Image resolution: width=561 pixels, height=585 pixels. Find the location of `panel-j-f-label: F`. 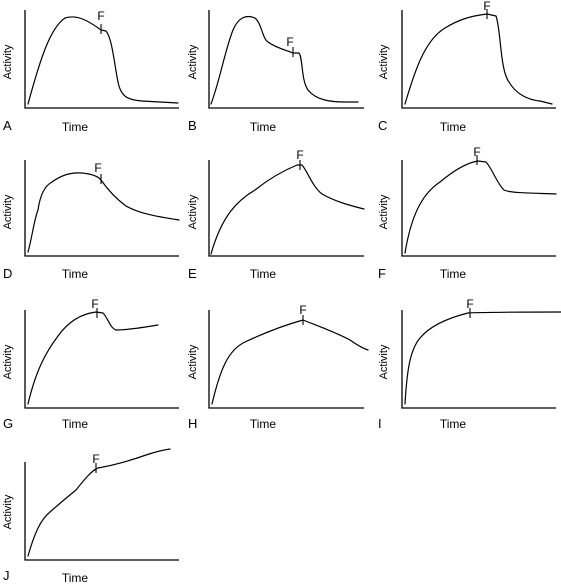

panel-j-f-label: F is located at coordinates (95, 459).